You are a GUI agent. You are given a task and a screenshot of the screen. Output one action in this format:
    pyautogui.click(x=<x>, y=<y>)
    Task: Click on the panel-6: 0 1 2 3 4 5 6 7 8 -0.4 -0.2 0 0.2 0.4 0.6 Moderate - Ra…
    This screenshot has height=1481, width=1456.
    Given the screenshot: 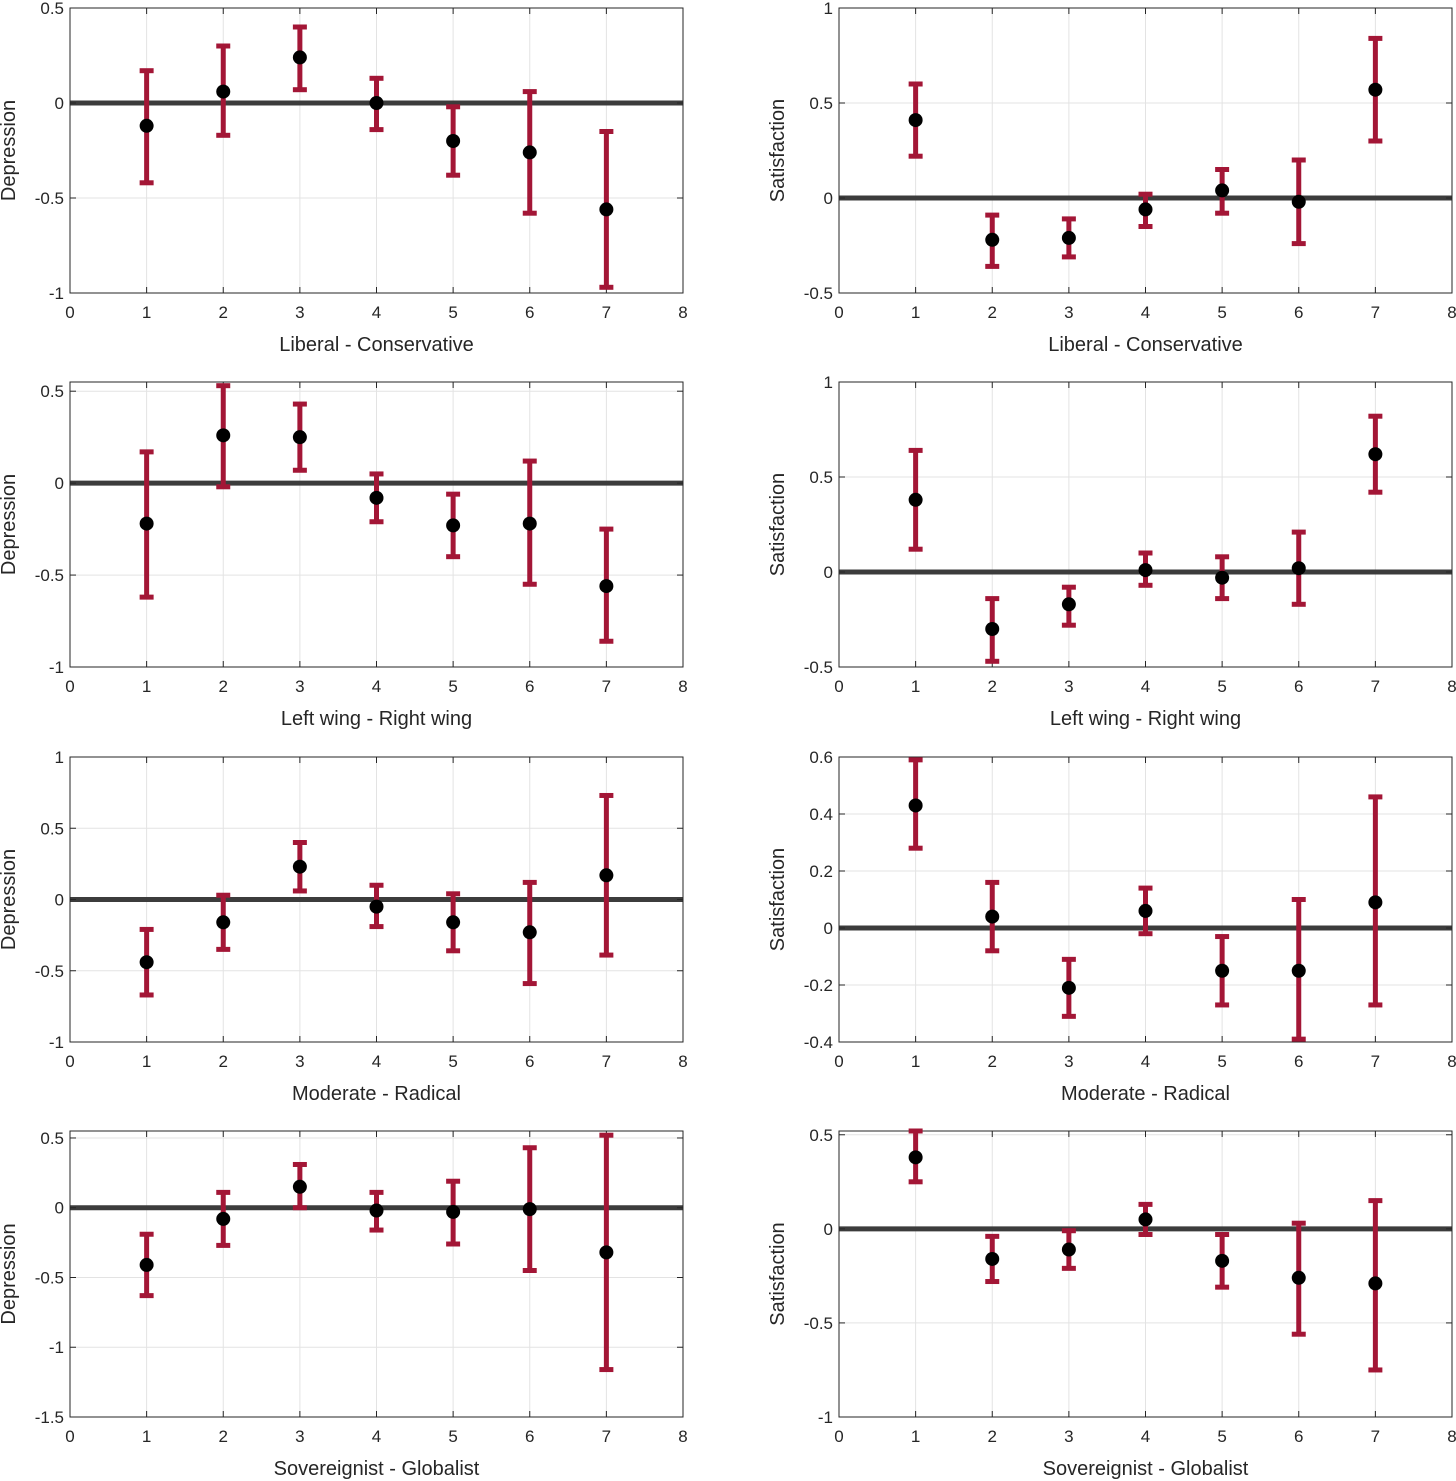 What is the action you would take?
    pyautogui.click(x=1111, y=926)
    